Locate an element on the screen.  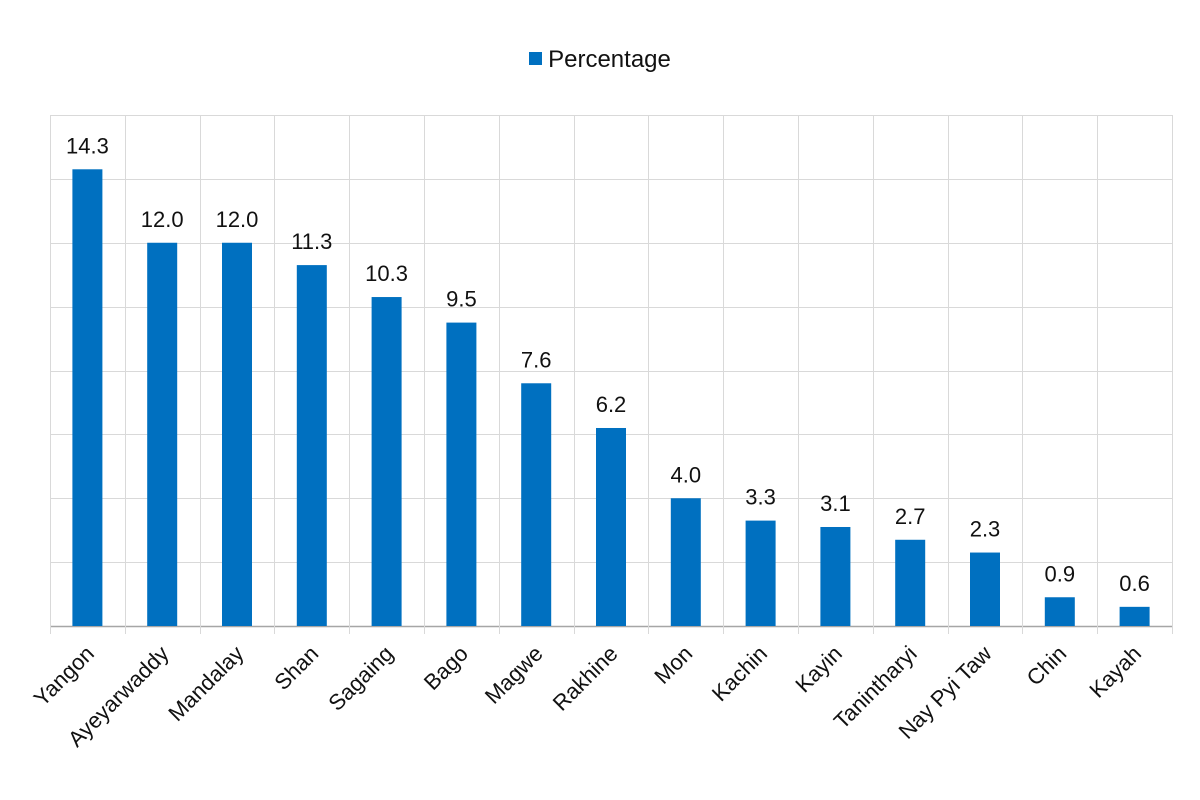
x-tick-label: Rakhine is located at coordinates (585, 678).